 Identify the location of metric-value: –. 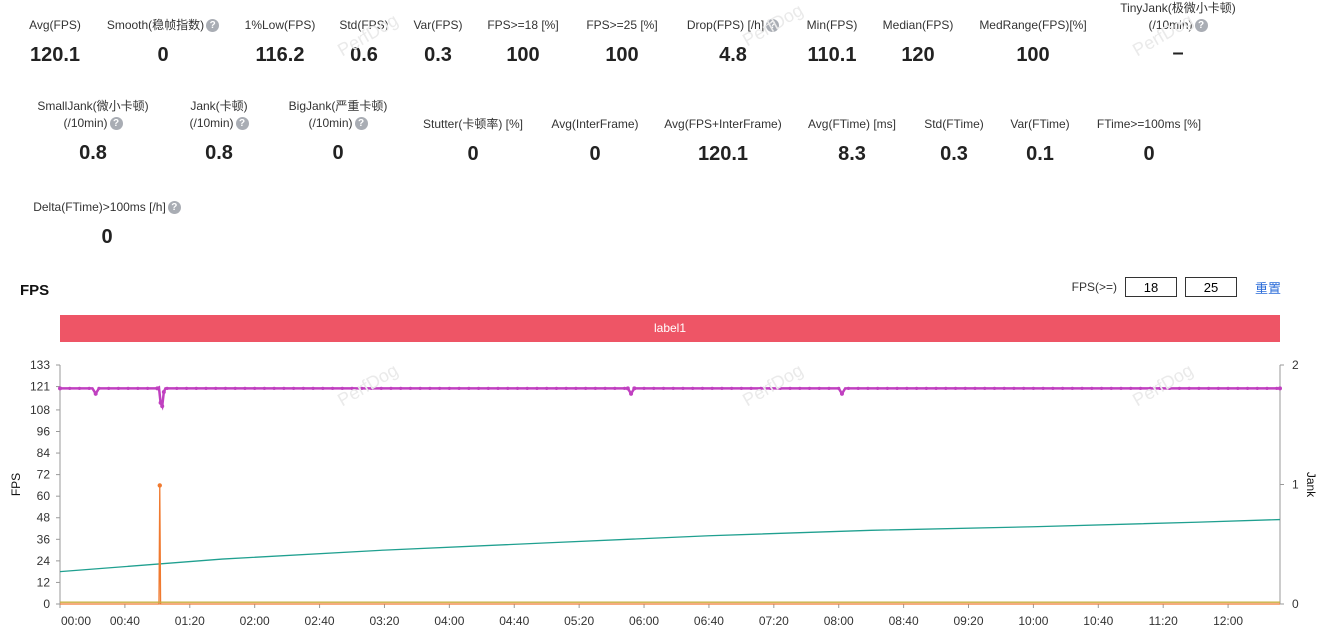
(1178, 53).